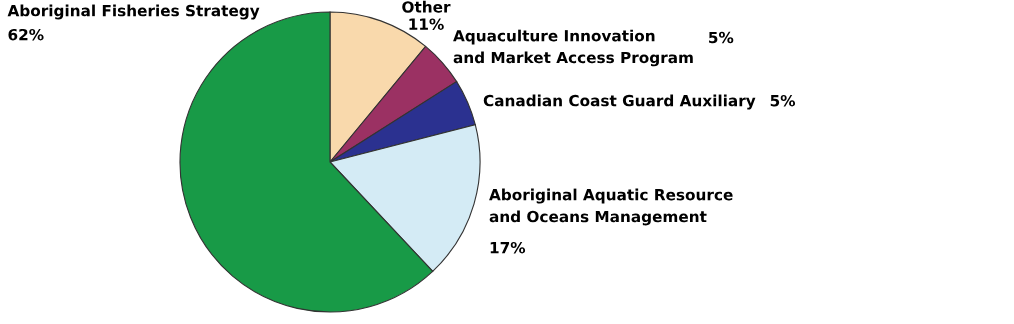 The height and width of the screenshot is (324, 1014). Describe the element at coordinates (426, 24) in the screenshot. I see `data-label: 11%` at that location.